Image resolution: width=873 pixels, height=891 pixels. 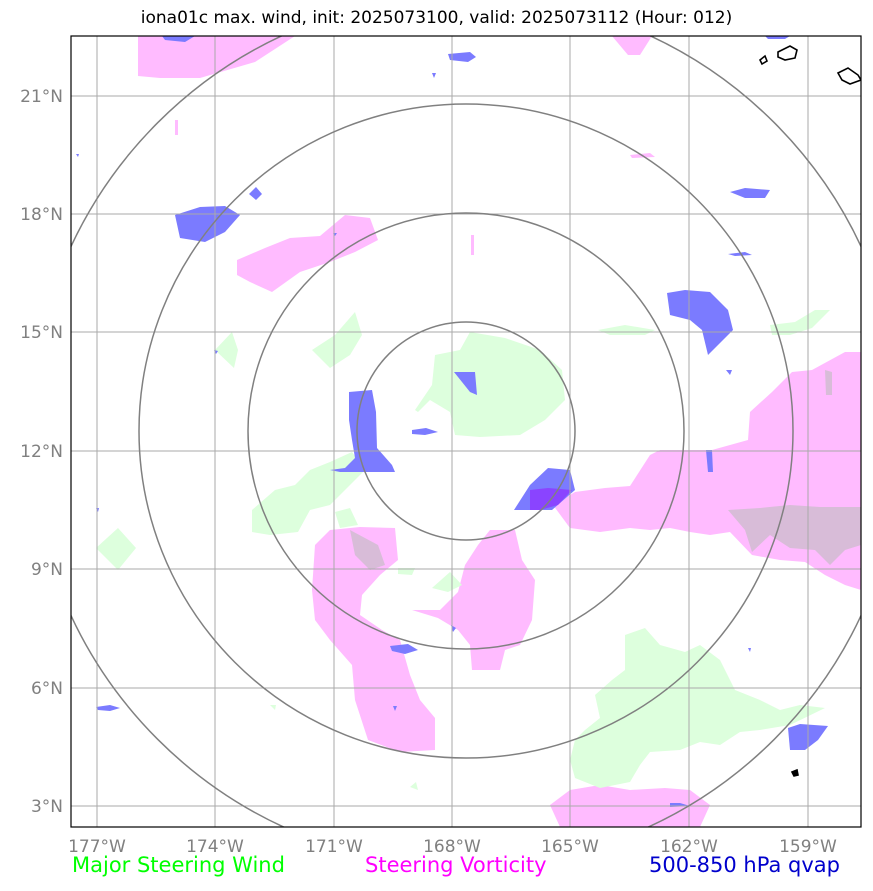 I want to click on vorticity-wind-overlap, so click(x=605, y=470).